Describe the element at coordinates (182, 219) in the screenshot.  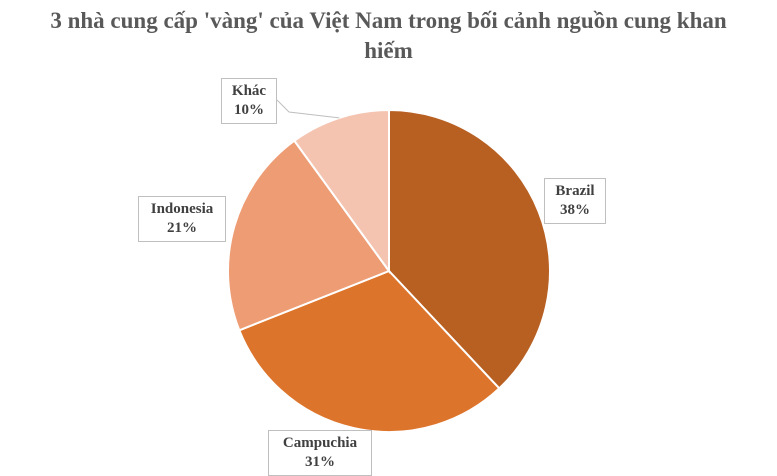
I see `data-label-indonesia: Indonesia 21%` at that location.